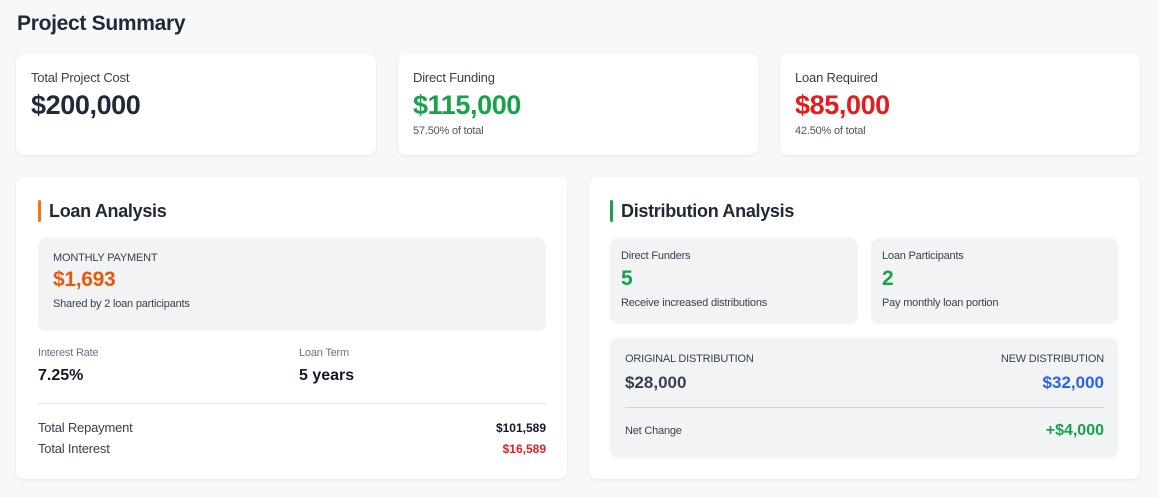  Describe the element at coordinates (324, 353) in the screenshot. I see `loan-term-label: Loan Term` at that location.